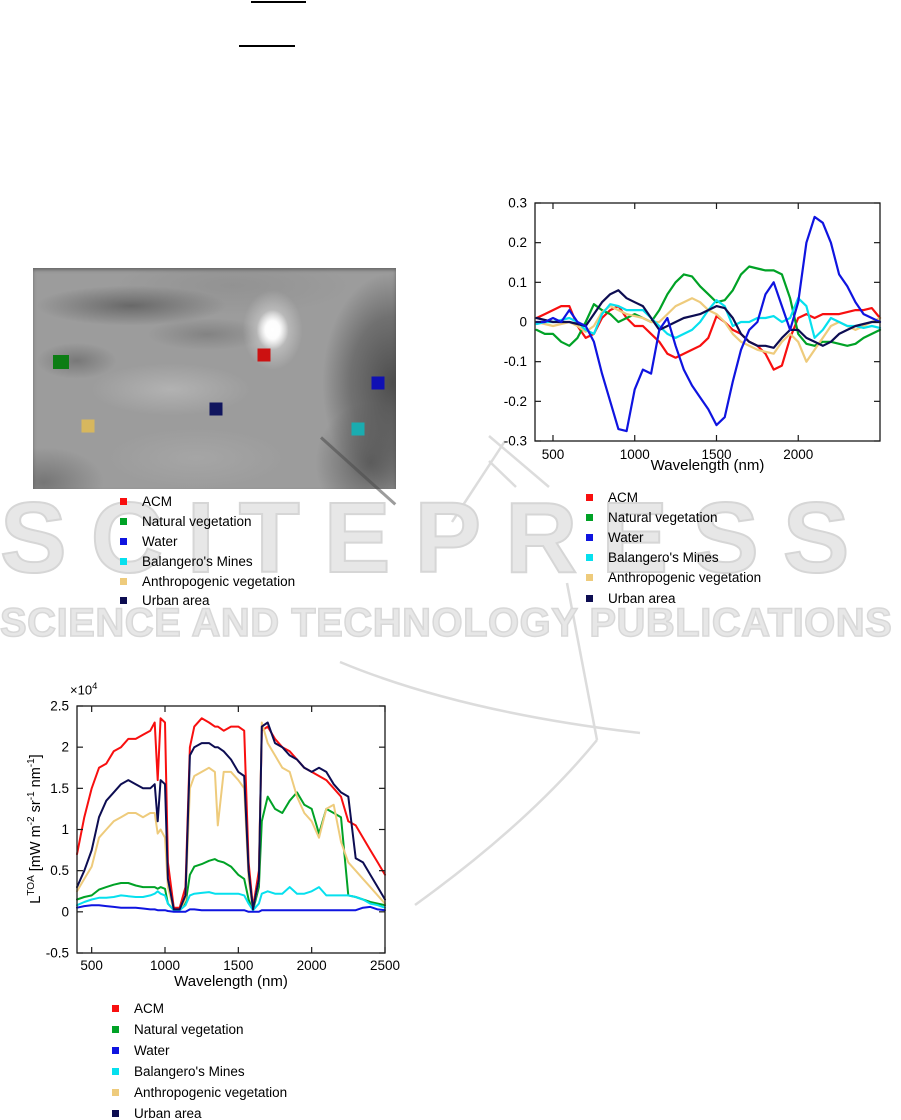 This screenshot has height=1120, width=901. I want to click on y-tick-label: 1.5, so click(59, 788).